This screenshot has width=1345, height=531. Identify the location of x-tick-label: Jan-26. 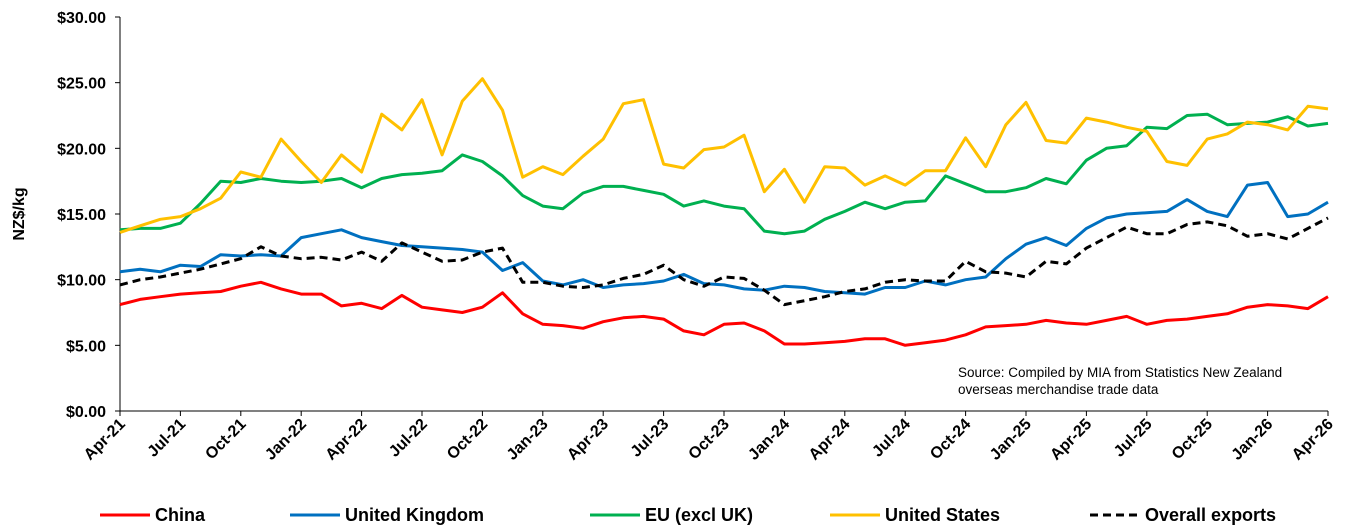
(1253, 440).